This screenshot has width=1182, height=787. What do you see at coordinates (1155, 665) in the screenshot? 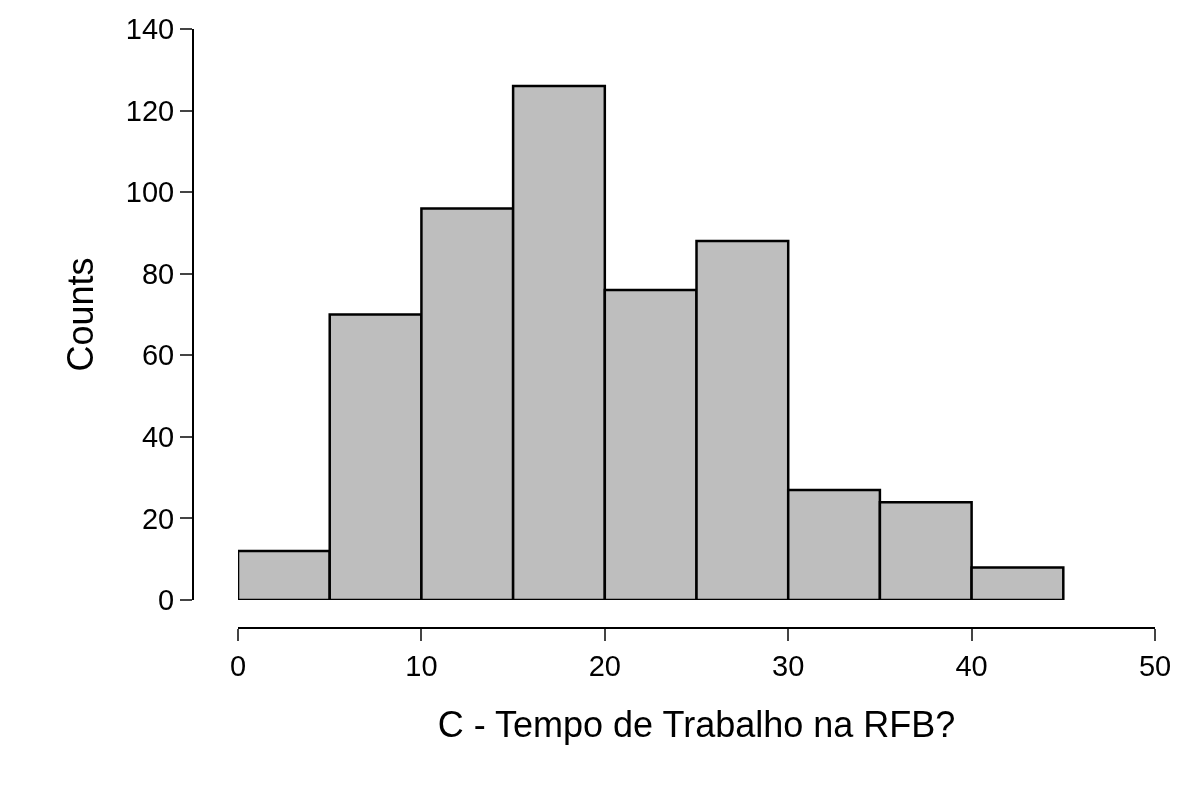
I see `x-tick-label: 50` at bounding box center [1155, 665].